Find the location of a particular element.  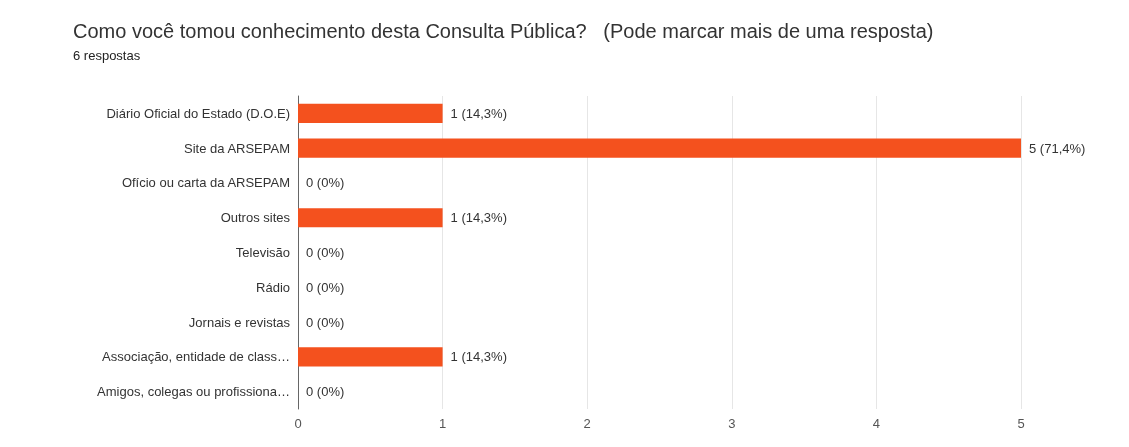

y-tick-label: Televisão is located at coordinates (262, 252).